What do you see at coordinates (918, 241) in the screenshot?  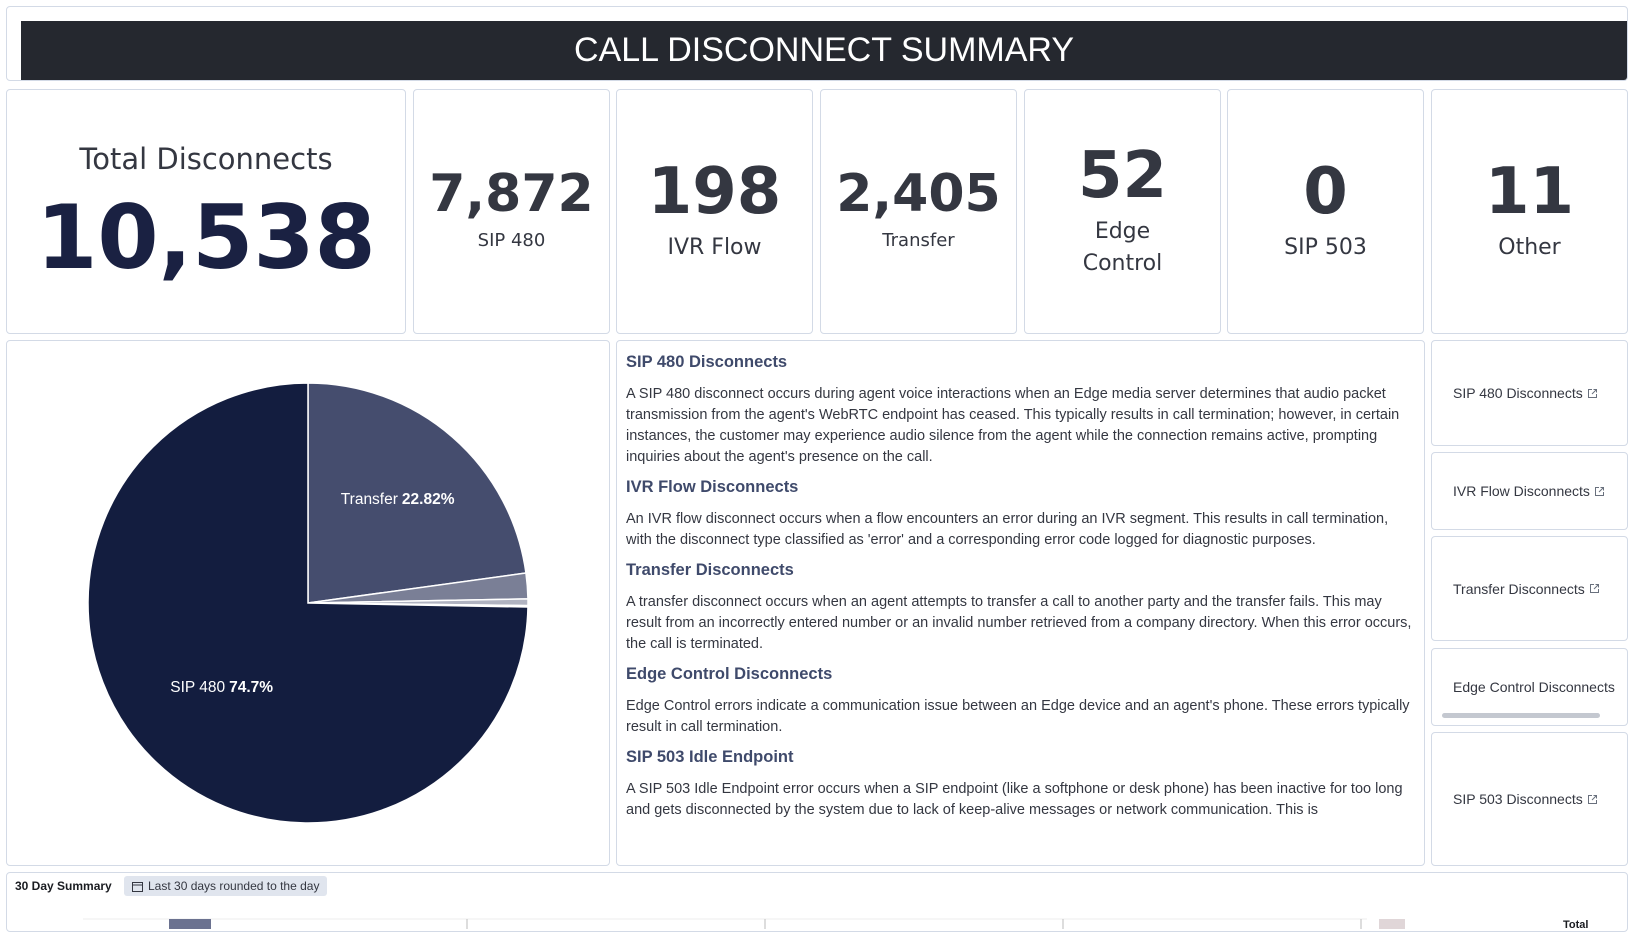 I see `kpi-label: Transfer` at bounding box center [918, 241].